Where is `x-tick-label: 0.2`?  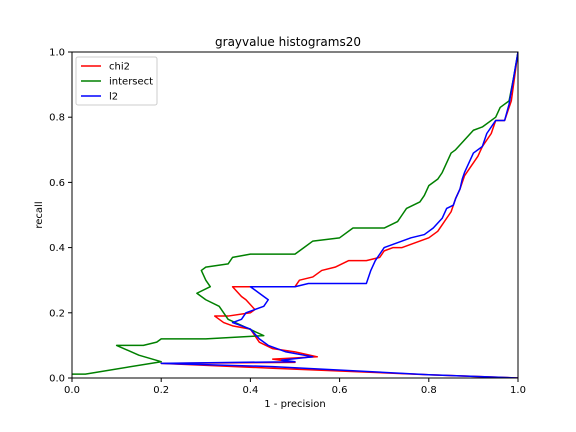
x-tick-label: 0.2 is located at coordinates (161, 390).